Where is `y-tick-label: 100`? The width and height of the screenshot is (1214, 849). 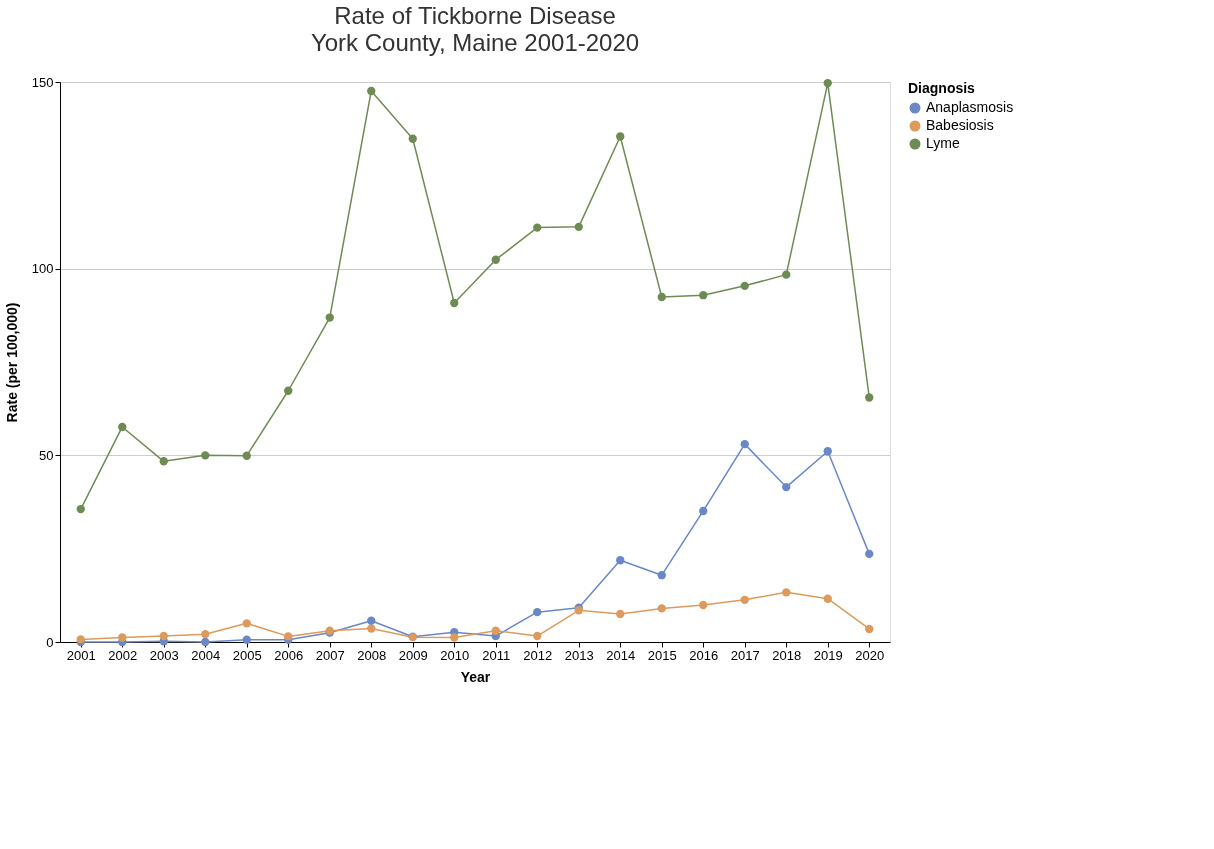
y-tick-label: 100 is located at coordinates (42, 269).